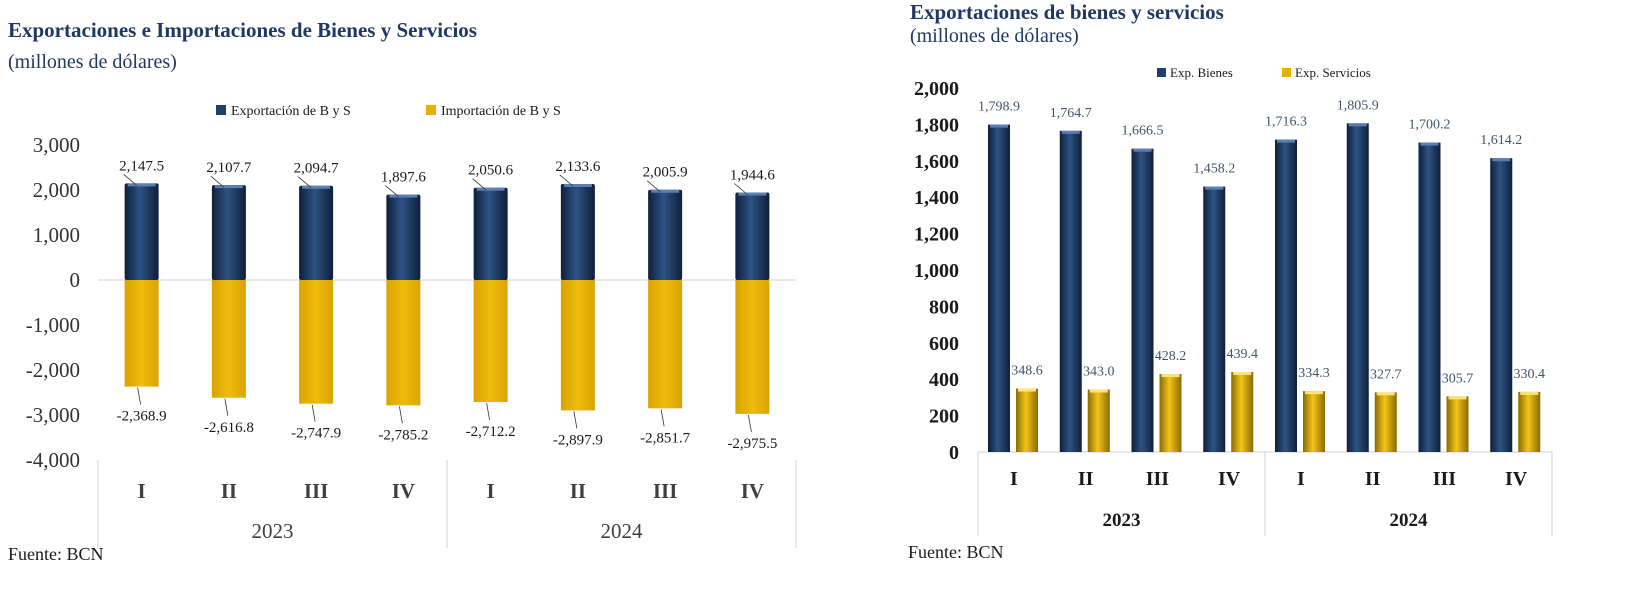  Describe the element at coordinates (273, 531) in the screenshot. I see `x-group-label: 2023` at that location.